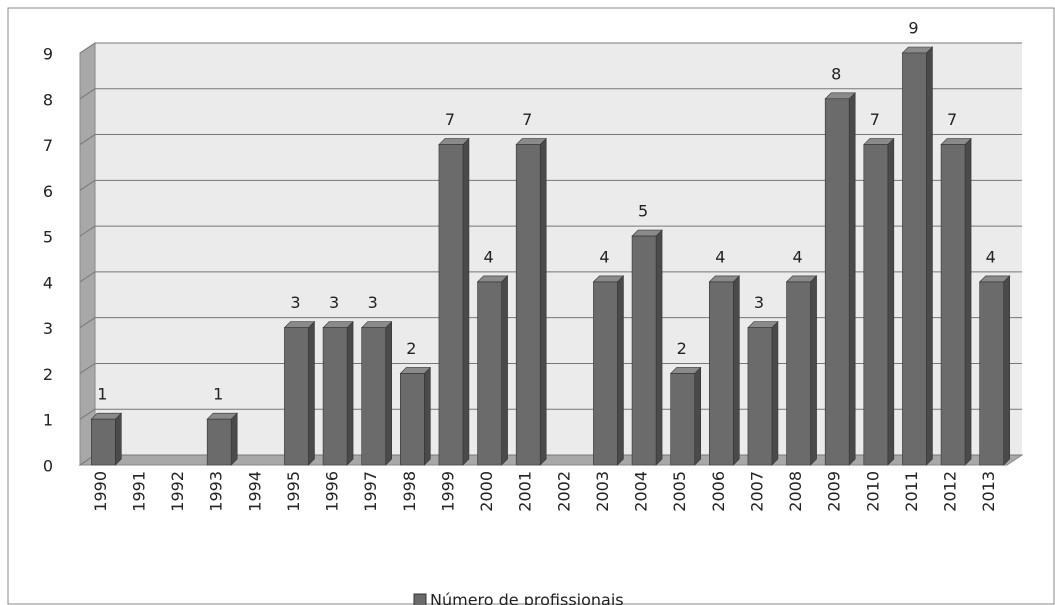  What do you see at coordinates (525, 491) in the screenshot?
I see `x-tick-label: 2001` at bounding box center [525, 491].